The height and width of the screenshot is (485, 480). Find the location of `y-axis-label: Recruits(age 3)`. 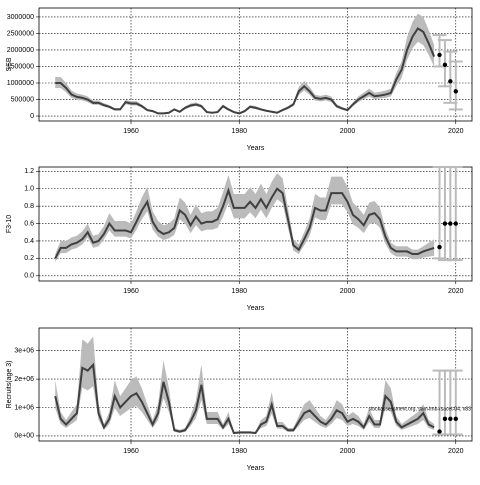

y-axis-label: Recruits(age 3) is located at coordinates (9, 385).